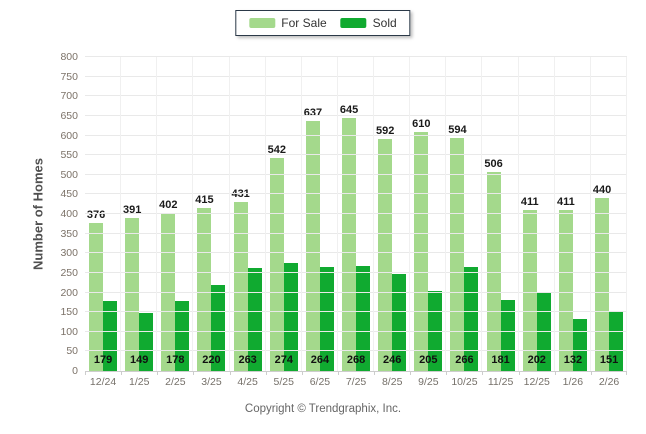 The width and height of the screenshot is (646, 434). I want to click on x-axis-label: 4/25, so click(247, 382).